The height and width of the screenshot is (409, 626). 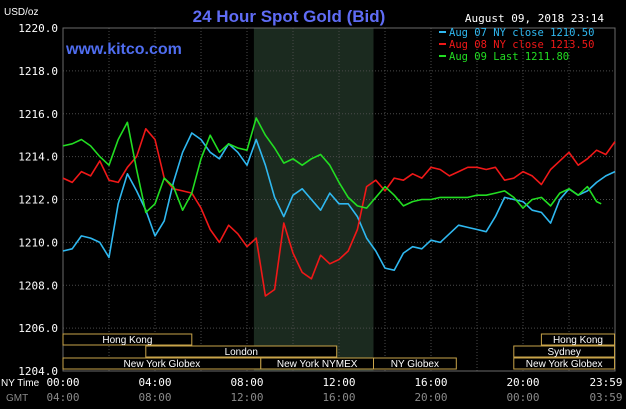 What do you see at coordinates (38, 157) in the screenshot?
I see `y-tick-label: 1214.0` at bounding box center [38, 157].